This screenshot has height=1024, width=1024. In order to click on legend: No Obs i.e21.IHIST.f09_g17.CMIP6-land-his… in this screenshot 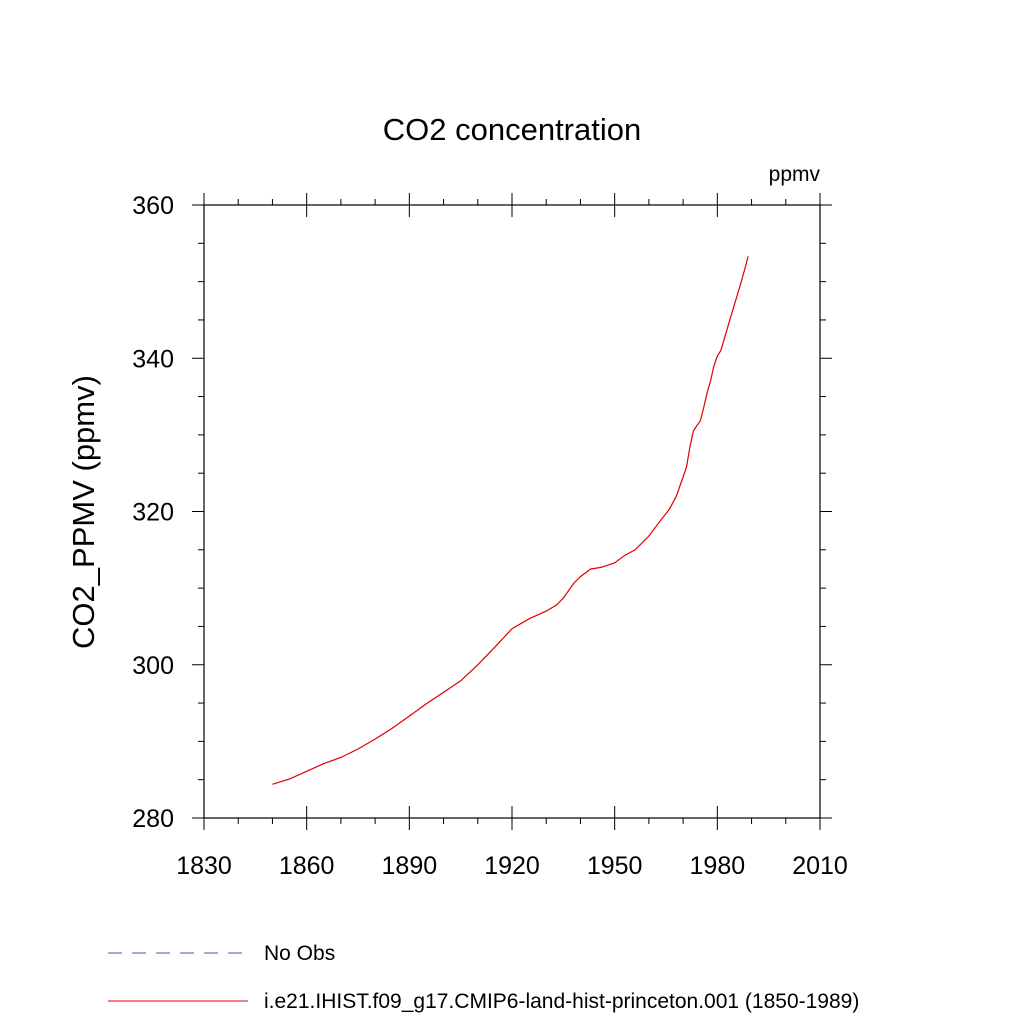, I will do `click(483, 977)`.